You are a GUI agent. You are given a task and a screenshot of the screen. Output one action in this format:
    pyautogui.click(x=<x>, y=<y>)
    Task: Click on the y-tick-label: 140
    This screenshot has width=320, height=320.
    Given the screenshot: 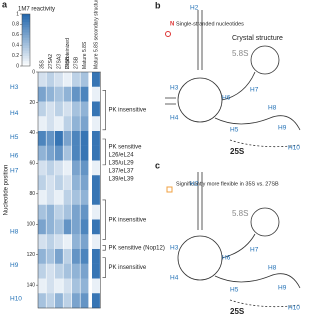 What is the action you would take?
    pyautogui.click(x=31, y=285)
    